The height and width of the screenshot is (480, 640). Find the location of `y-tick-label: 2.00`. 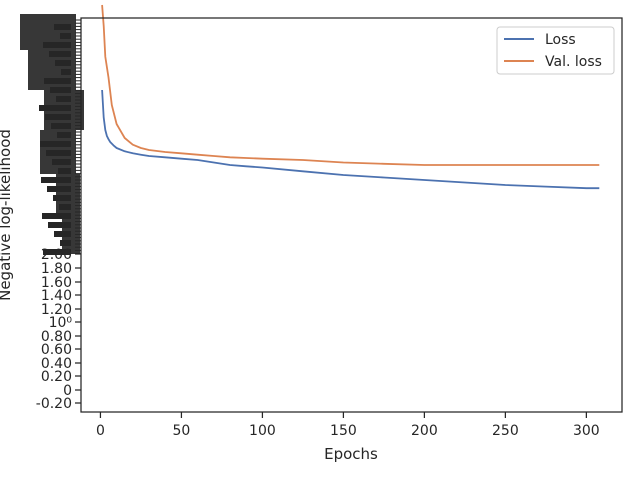

y-tick-label: 2.00 is located at coordinates (56, 255).